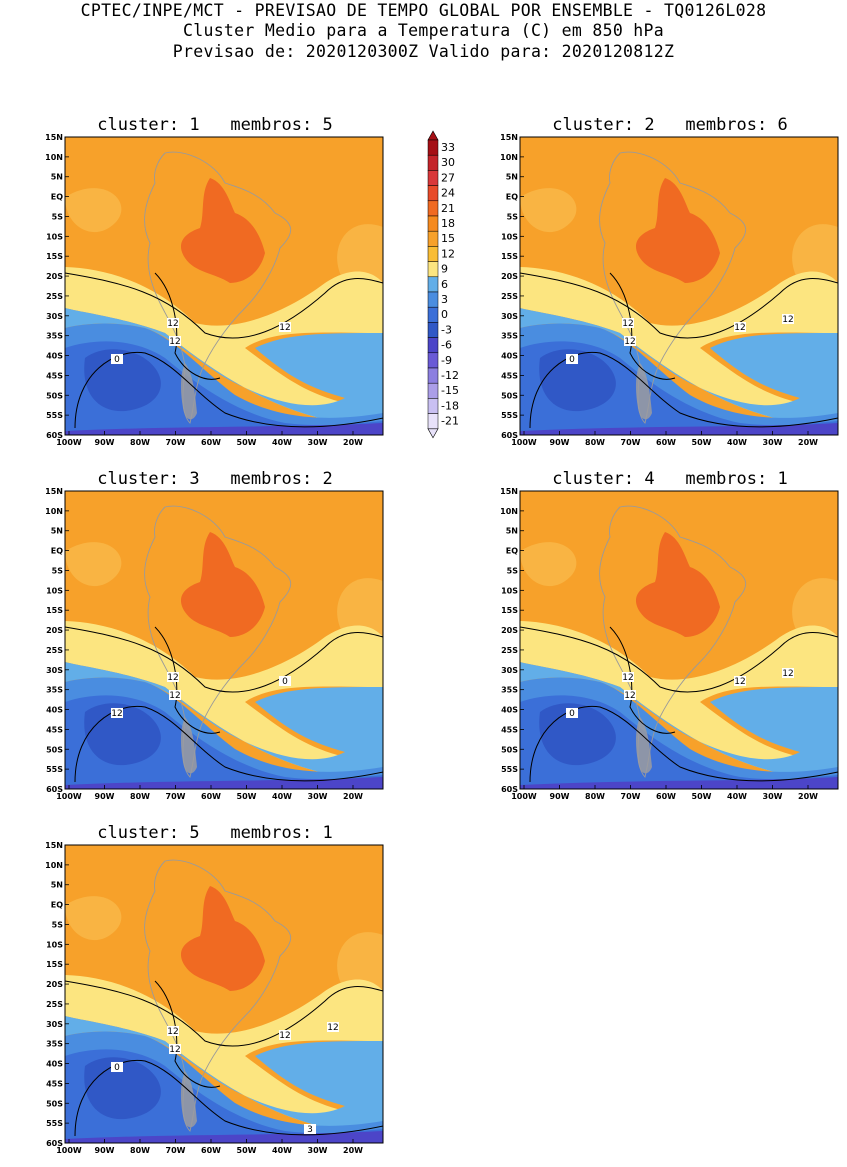 The image size is (847, 1167). What do you see at coordinates (310, 1129) in the screenshot?
I see `contour-label: 3` at bounding box center [310, 1129].